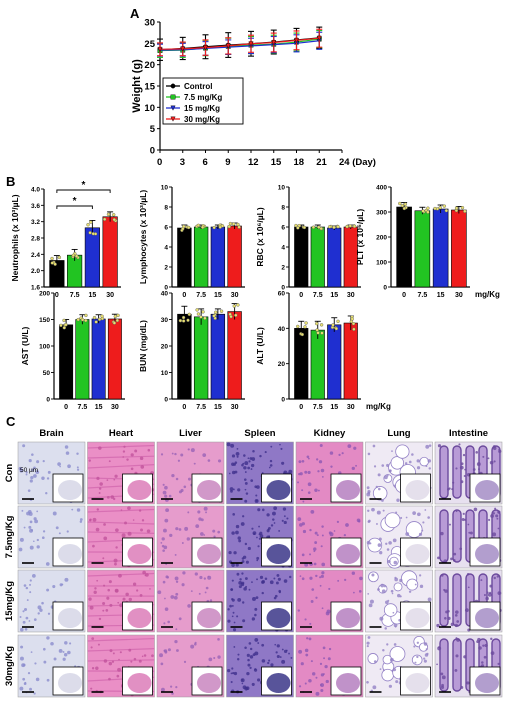  Describe the element at coordinates (121, 457) in the screenshot. I see `muscle-fiber` at that location.